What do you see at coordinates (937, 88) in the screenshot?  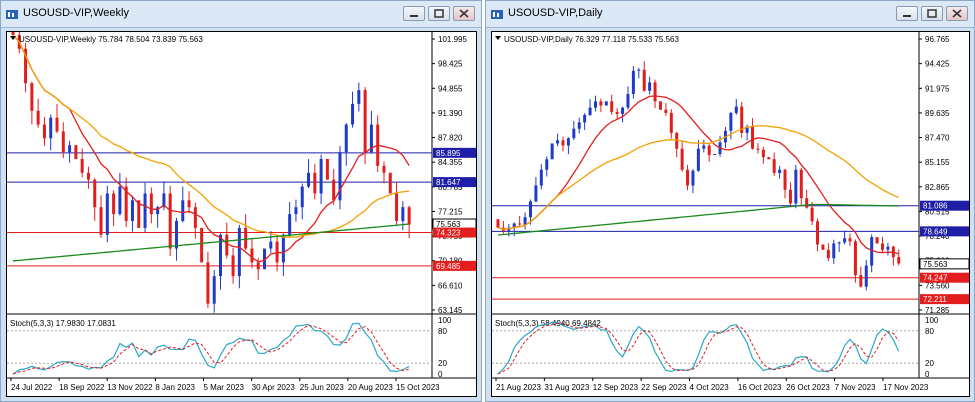 I see `price-label: 91.975` at bounding box center [937, 88].